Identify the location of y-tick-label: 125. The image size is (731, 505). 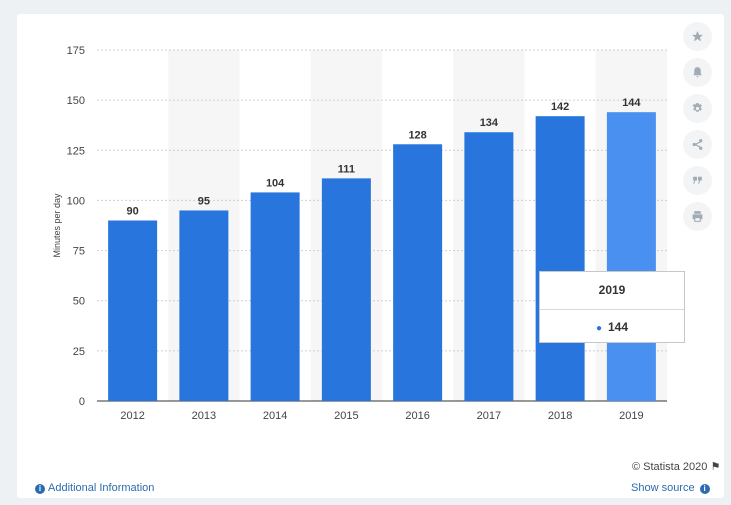
(76, 151).